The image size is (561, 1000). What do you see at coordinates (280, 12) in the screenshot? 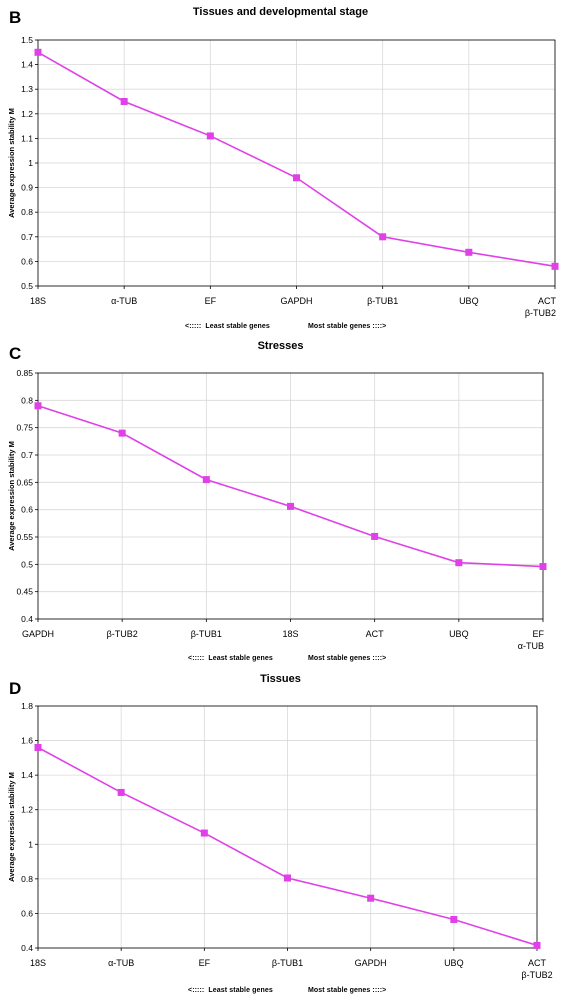
I see `chart-title: Tissues and developmental stage` at bounding box center [280, 12].